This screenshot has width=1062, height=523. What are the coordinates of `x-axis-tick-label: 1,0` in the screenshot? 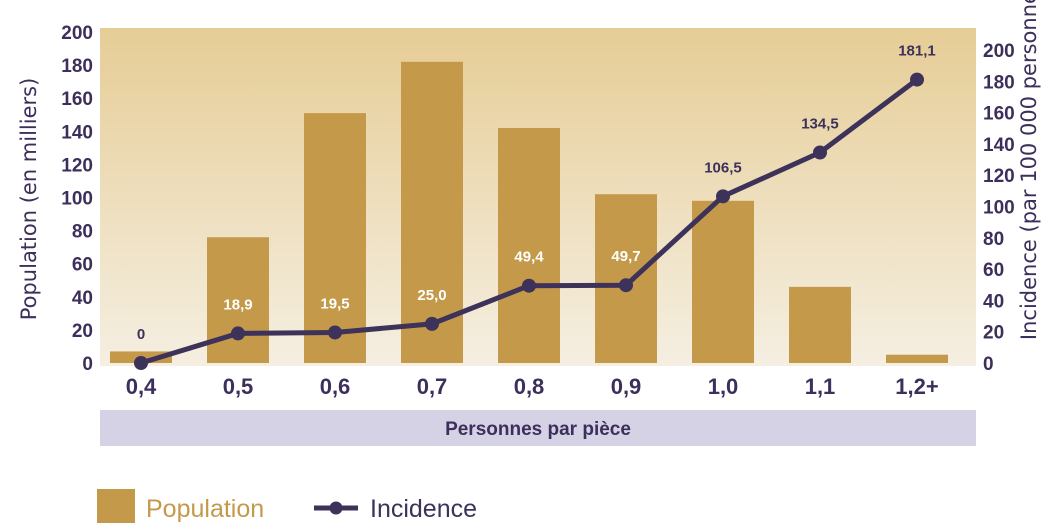 It's located at (723, 386).